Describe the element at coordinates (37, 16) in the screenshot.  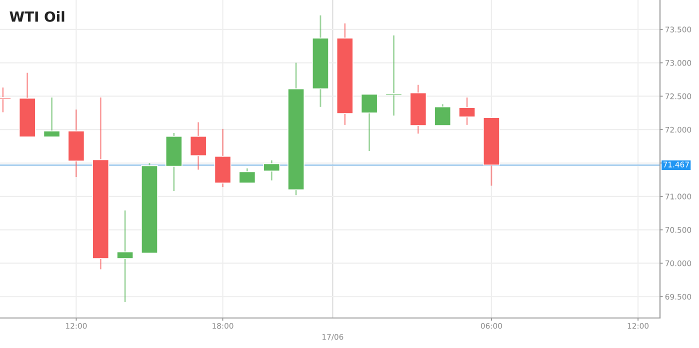
I see `text: WTI Oil` at that location.